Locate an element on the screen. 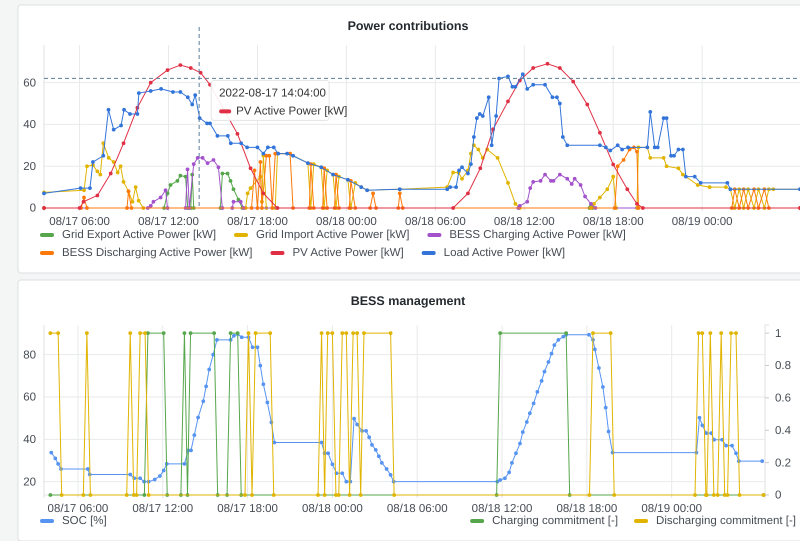  y-tick-label: 0 is located at coordinates (33, 208).